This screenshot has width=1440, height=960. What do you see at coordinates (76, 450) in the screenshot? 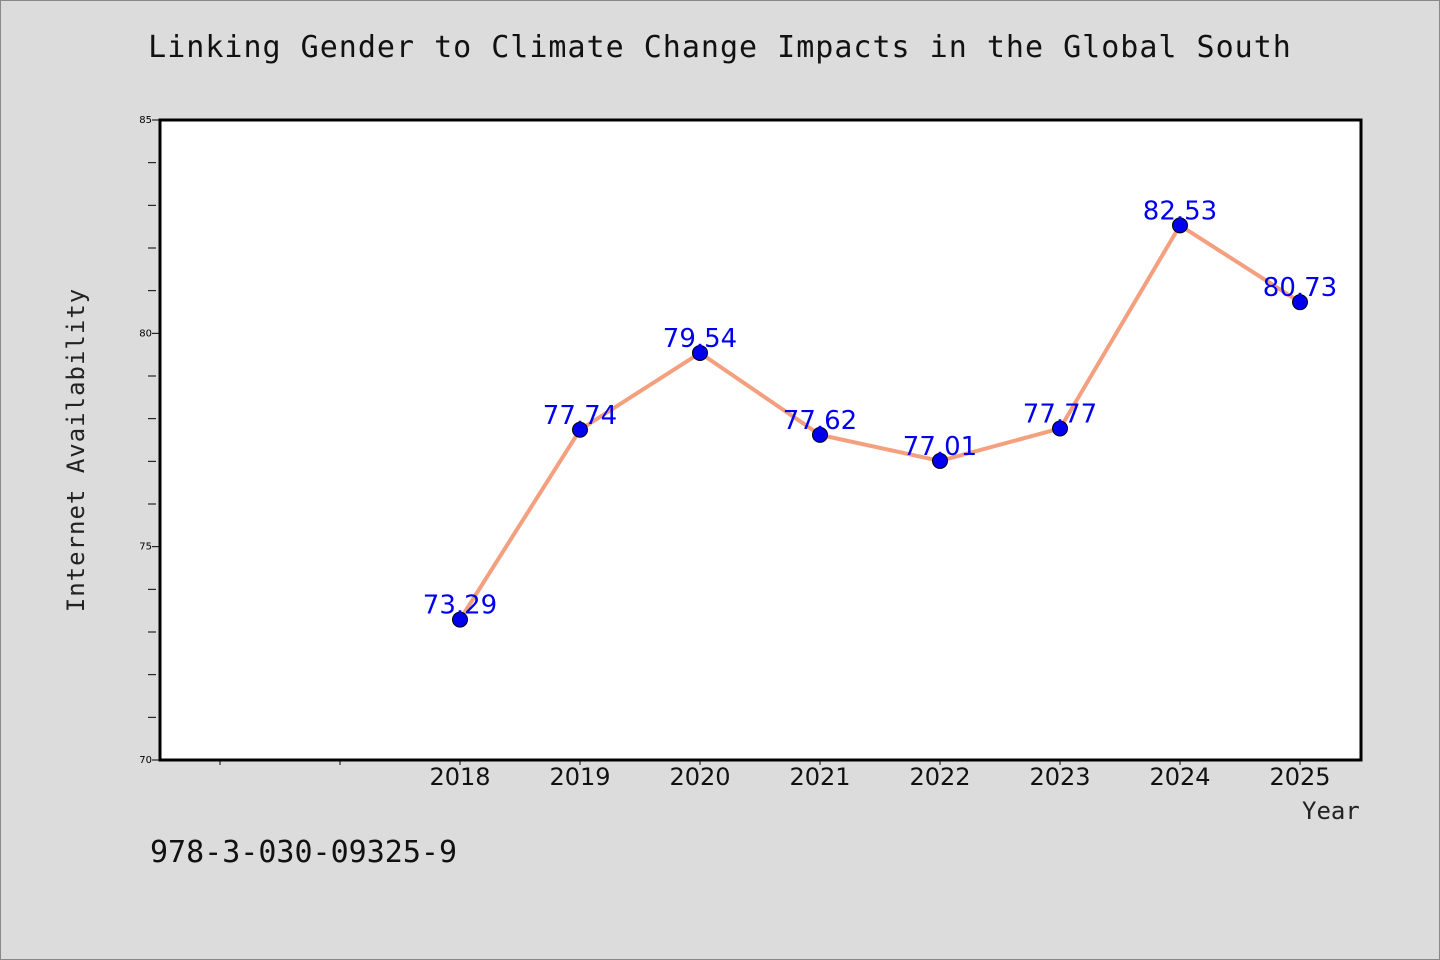
I see `y-axis-label: Internet Availability` at bounding box center [76, 450].